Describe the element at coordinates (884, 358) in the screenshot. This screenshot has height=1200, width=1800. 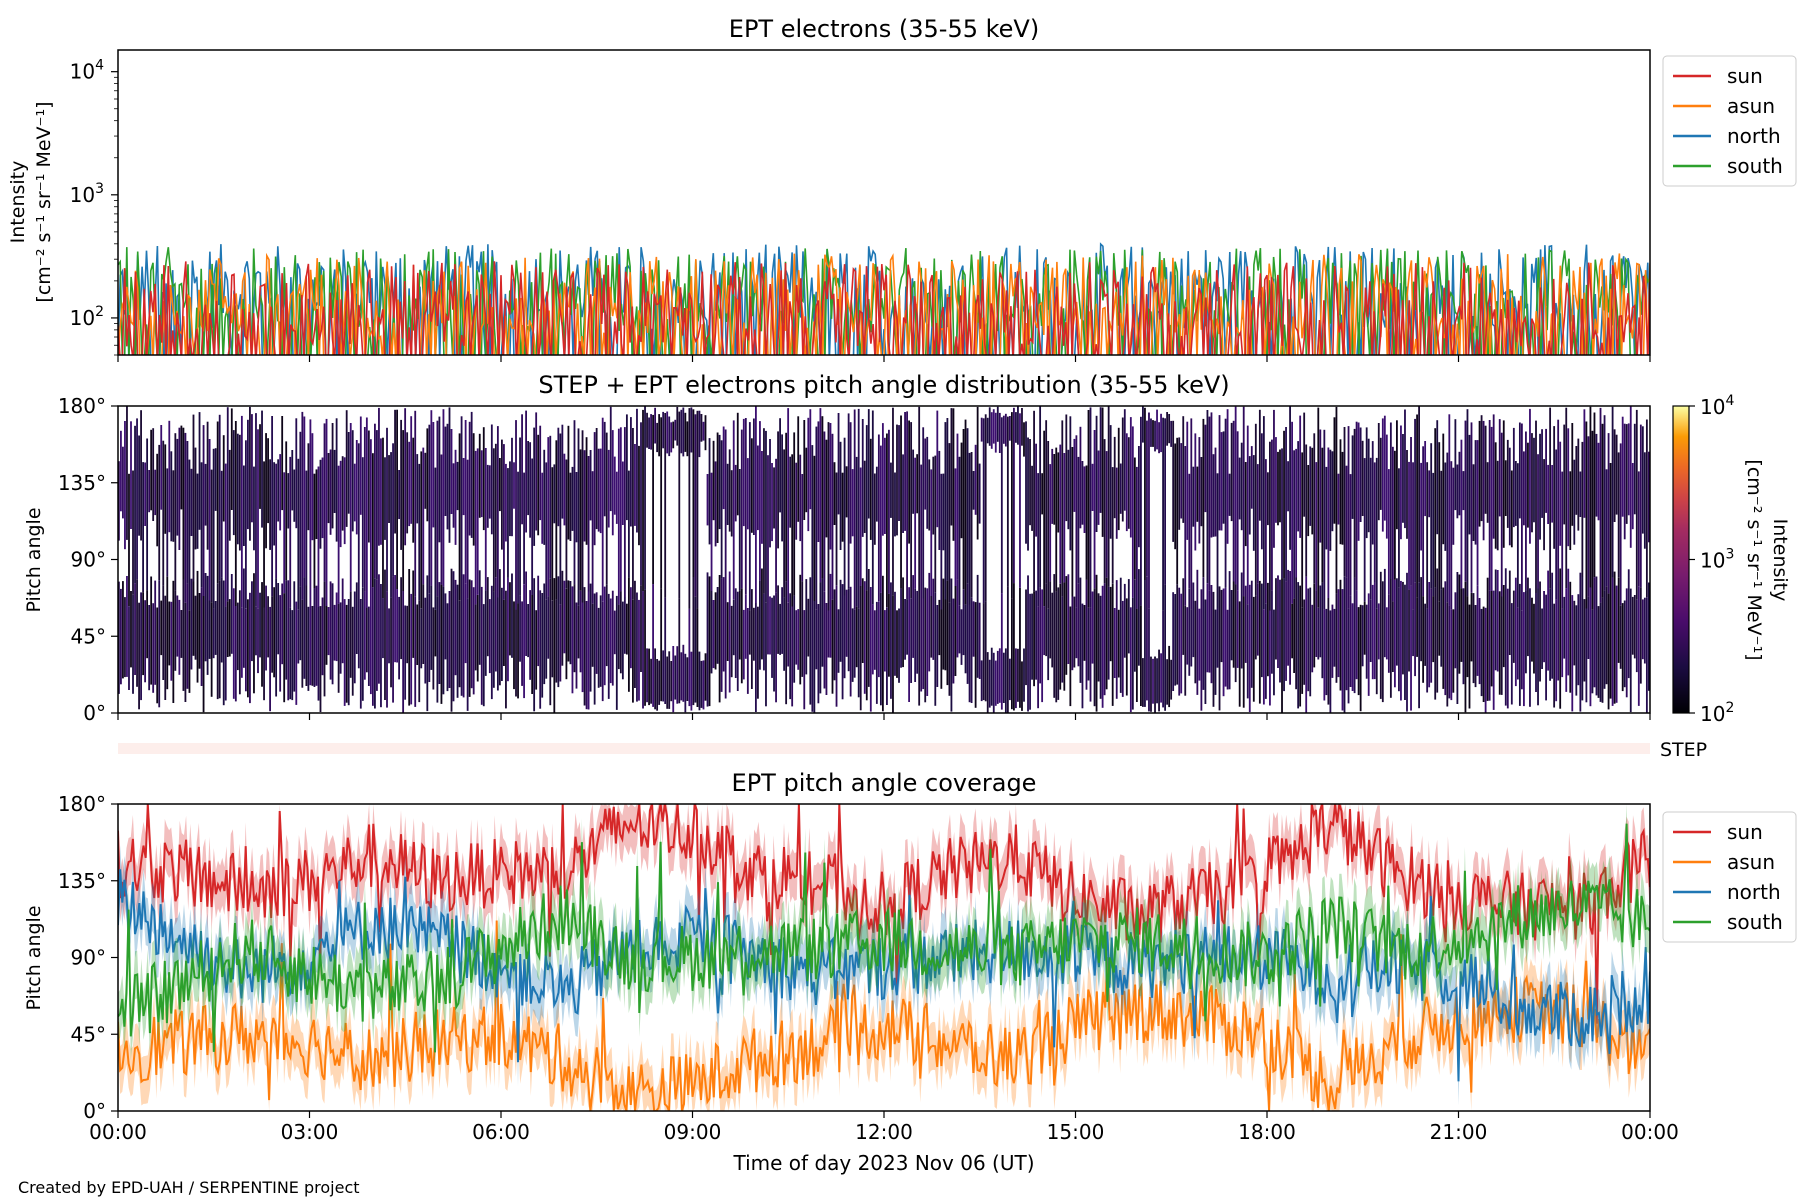
I see `panel1-x-ticks` at that location.